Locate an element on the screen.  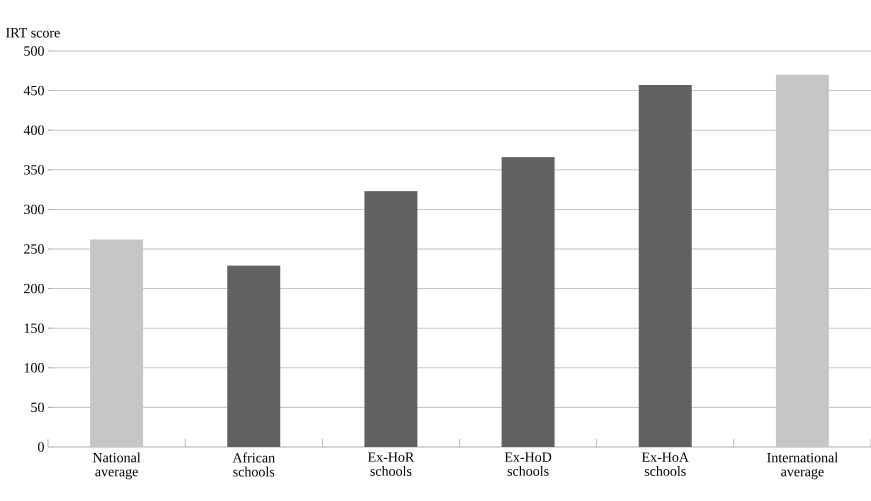
x-tick-label: Ex-HoR schools is located at coordinates (391, 464).